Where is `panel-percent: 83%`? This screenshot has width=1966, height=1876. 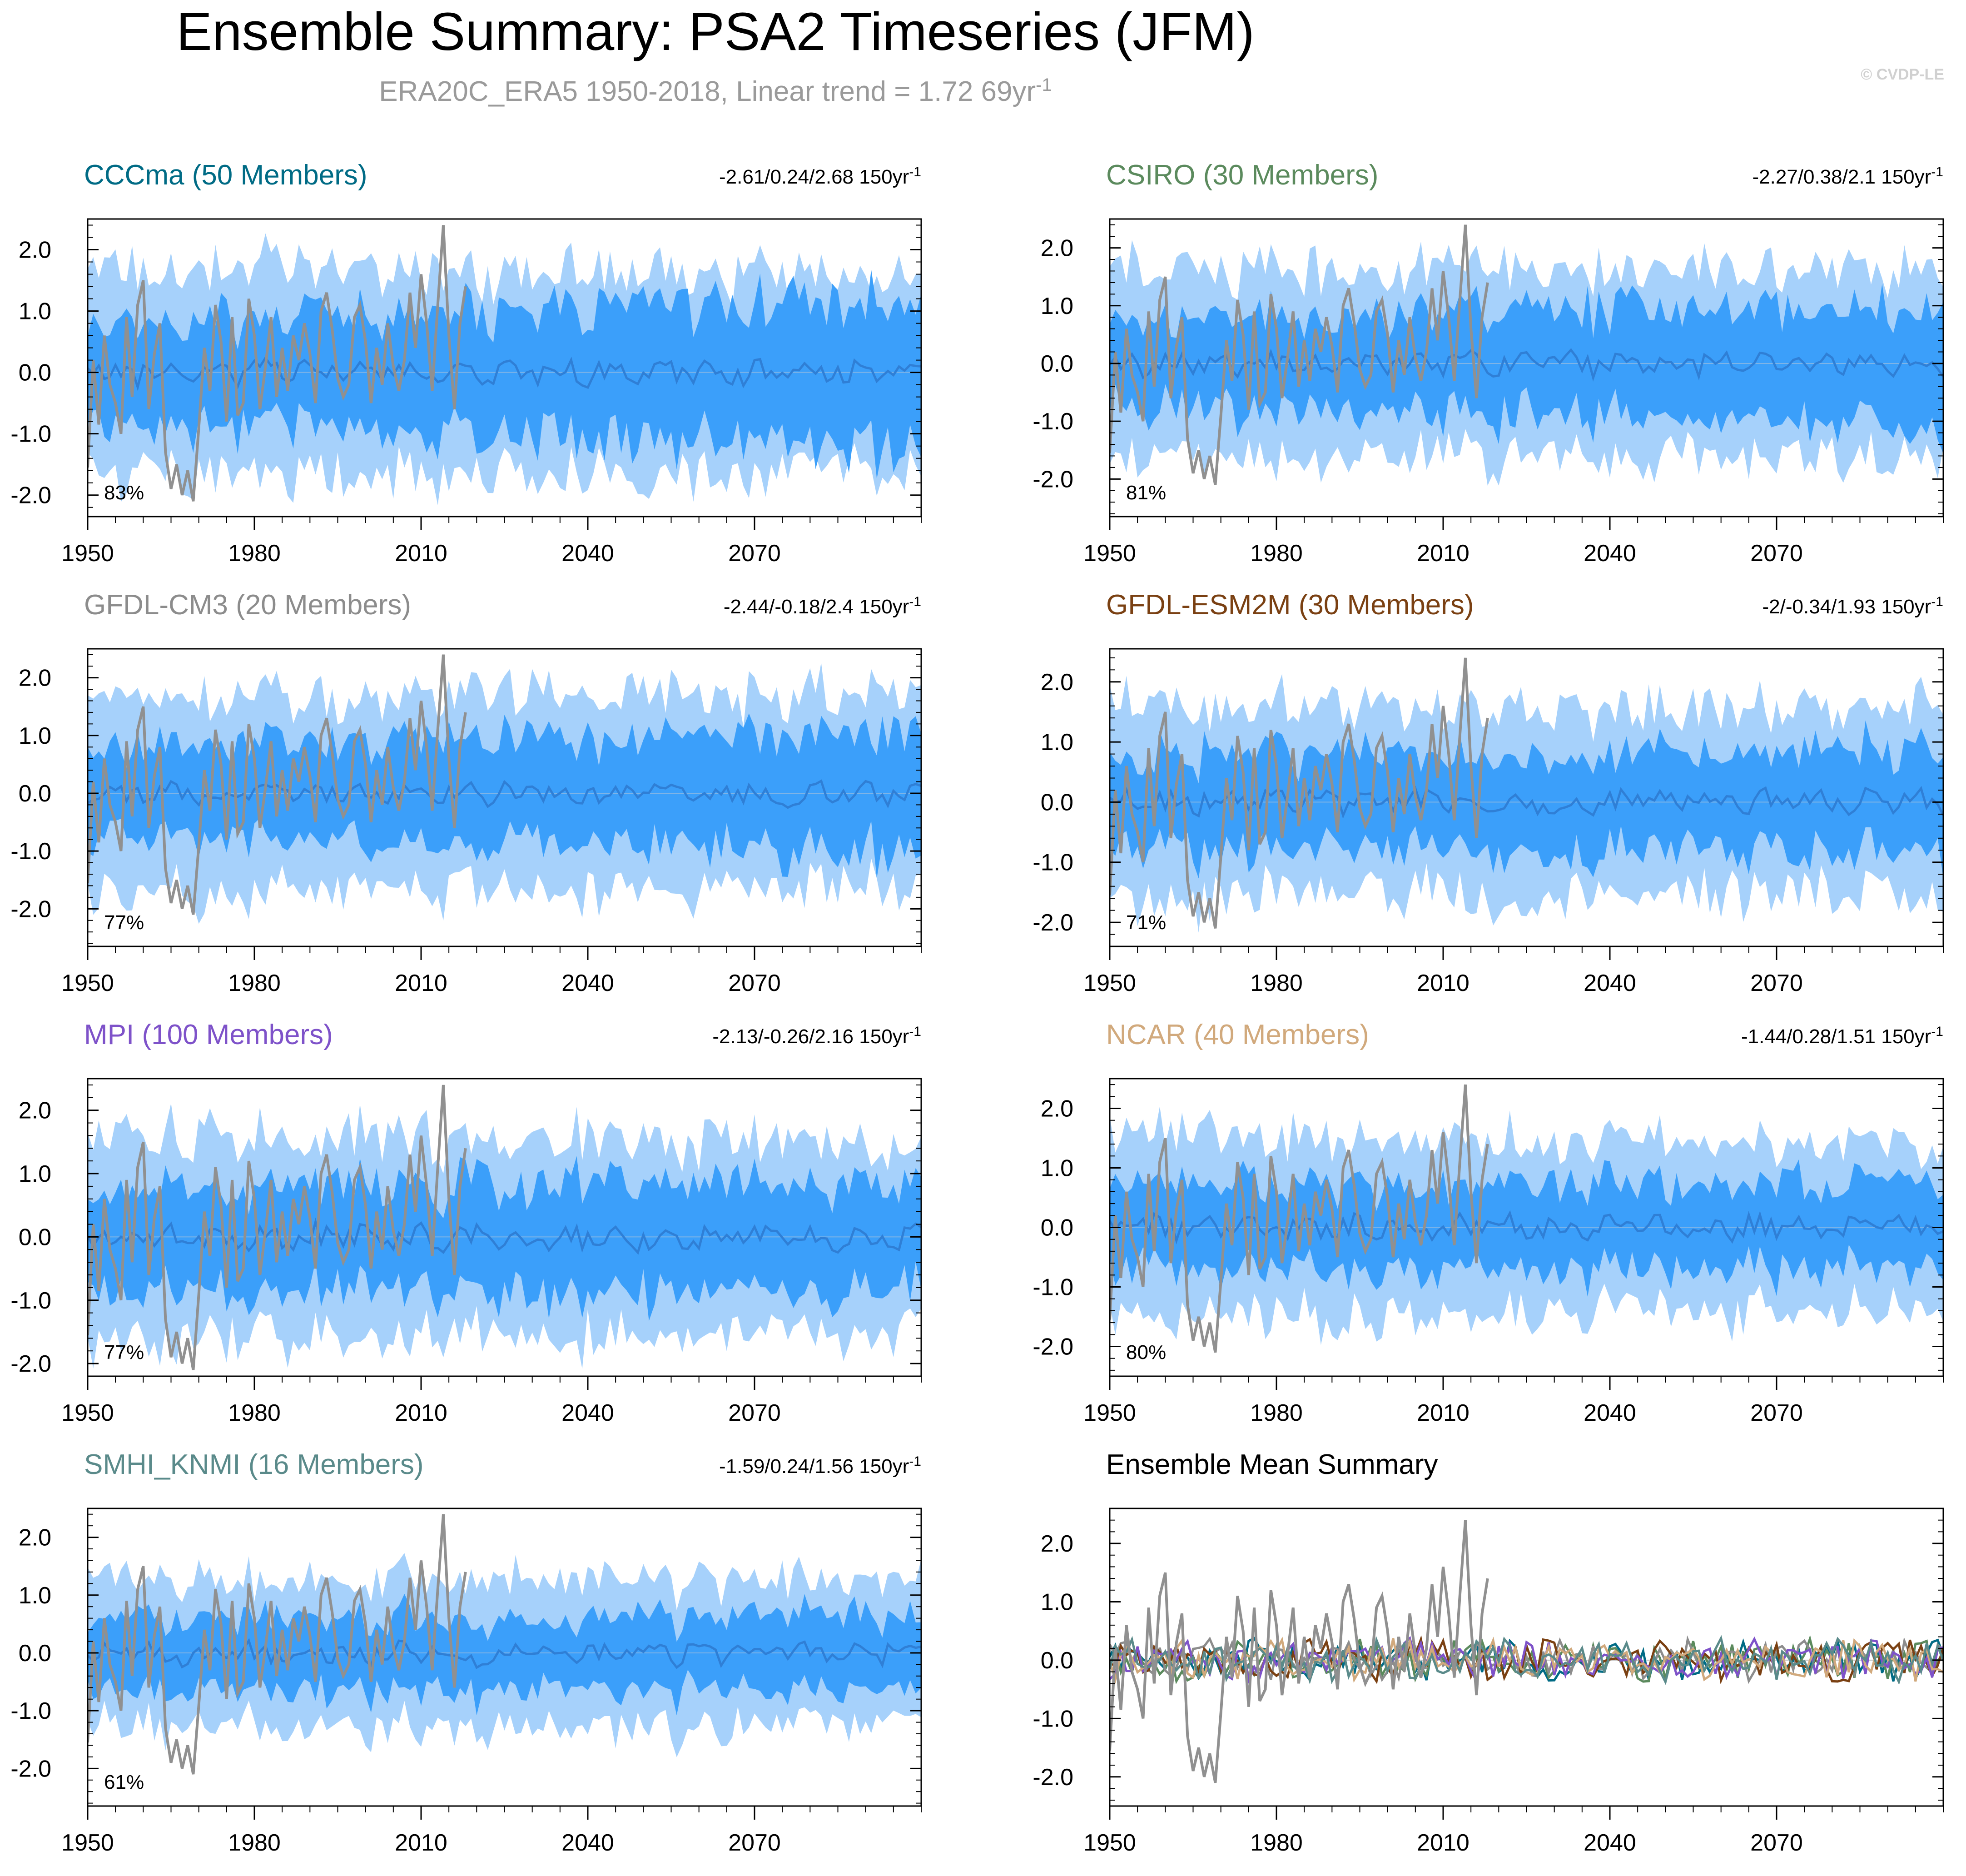
panel-percent: 83% is located at coordinates (124, 493).